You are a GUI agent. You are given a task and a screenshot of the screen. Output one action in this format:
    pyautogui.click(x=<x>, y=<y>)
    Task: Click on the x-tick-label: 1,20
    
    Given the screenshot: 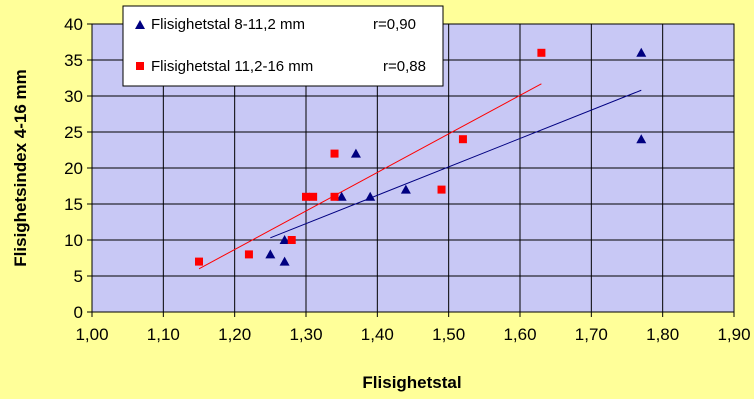 What is the action you would take?
    pyautogui.click(x=234, y=334)
    